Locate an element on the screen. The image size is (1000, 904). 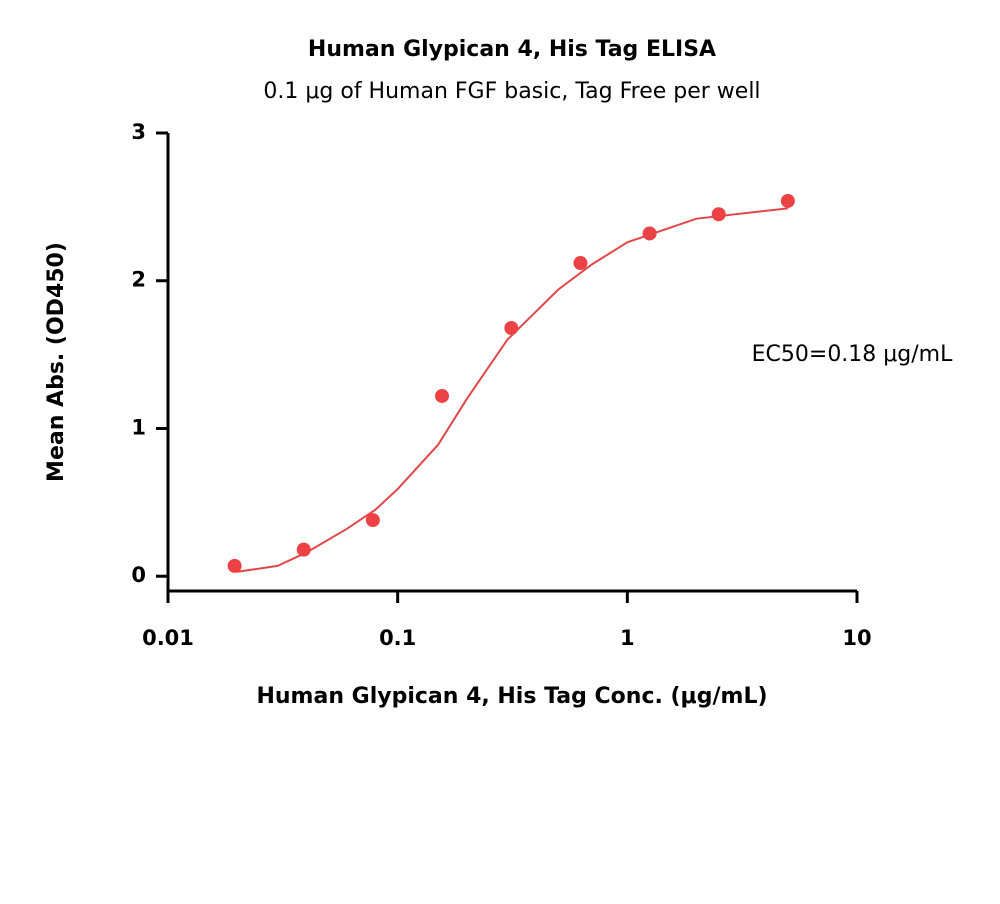
x-tick-label: 0.1 is located at coordinates (397, 638).